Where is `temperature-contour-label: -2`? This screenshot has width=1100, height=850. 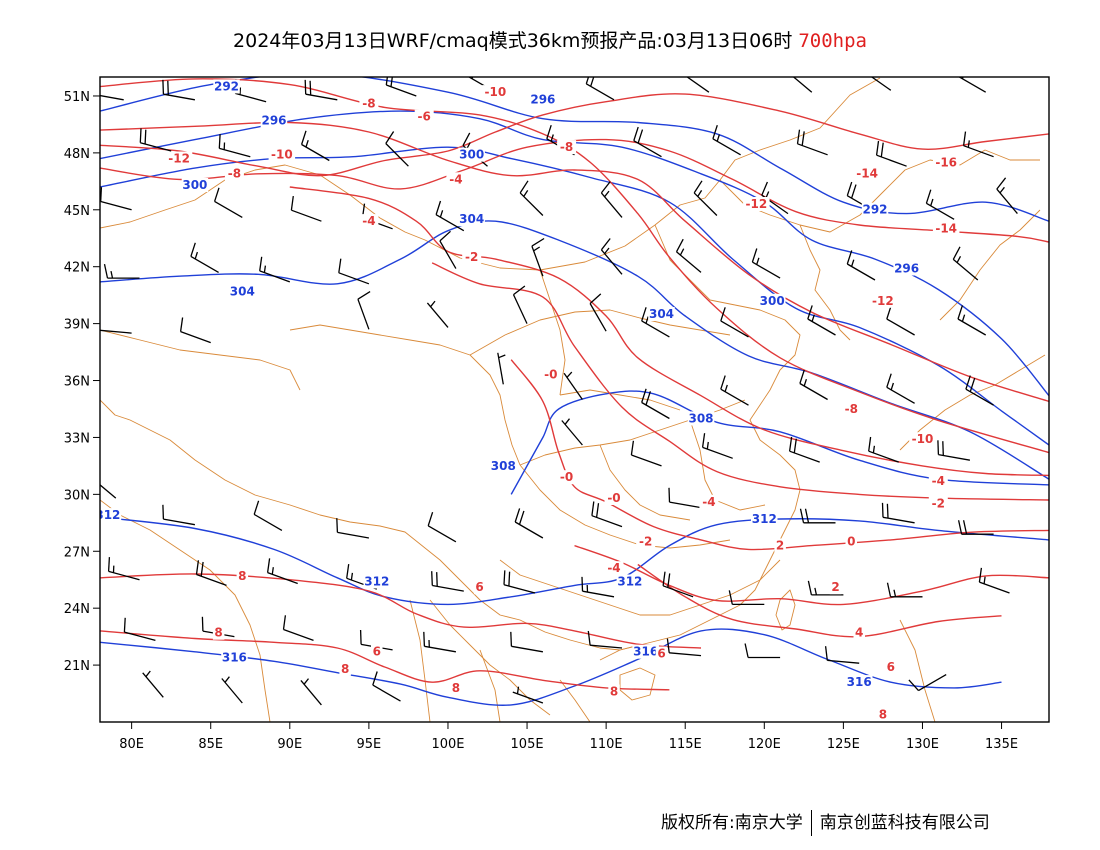
temperature-contour-label: -2 is located at coordinates (645, 542).